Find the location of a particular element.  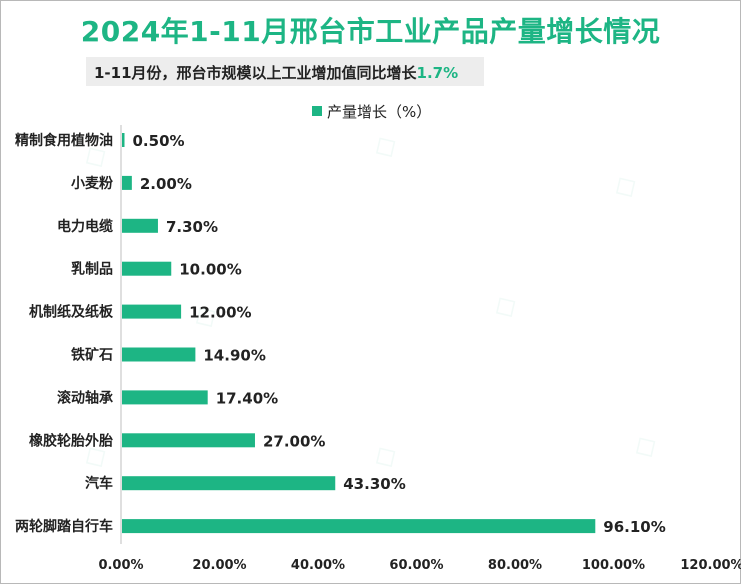

category-label: 两轮脚踏自行车 is located at coordinates (64, 526).